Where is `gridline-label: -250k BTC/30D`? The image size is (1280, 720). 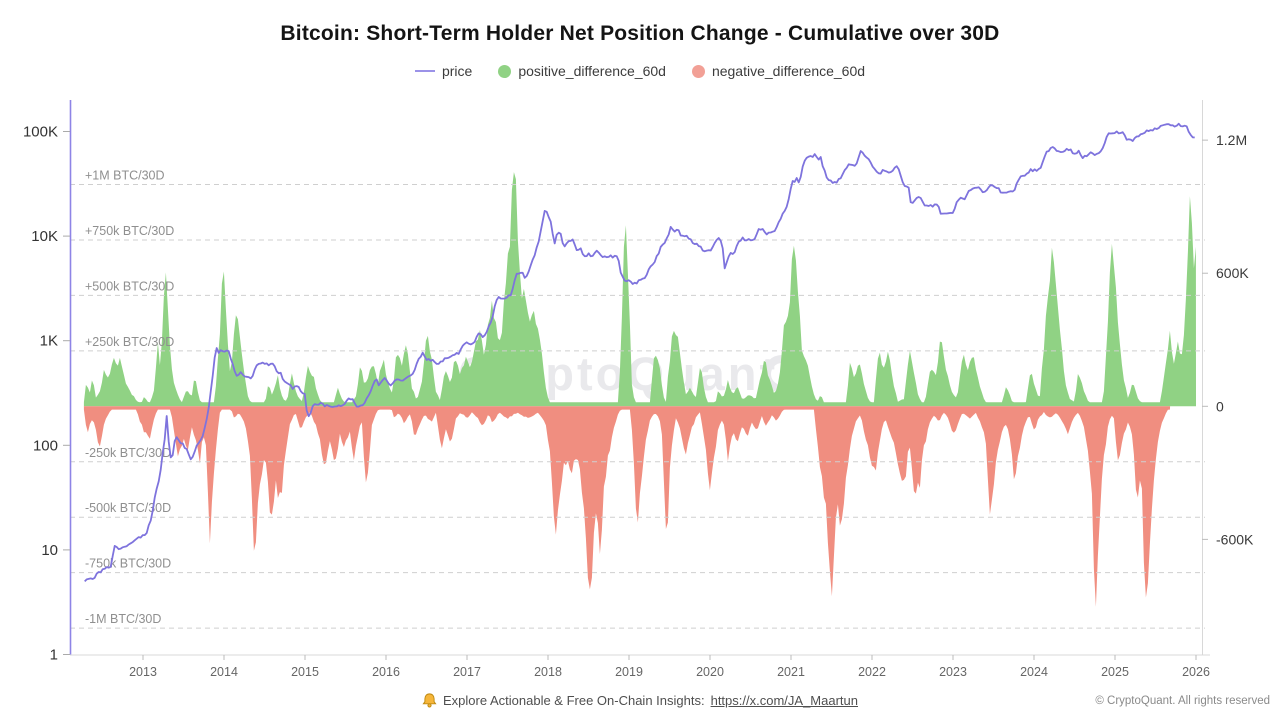
gridline-label: -250k BTC/30D is located at coordinates (128, 453).